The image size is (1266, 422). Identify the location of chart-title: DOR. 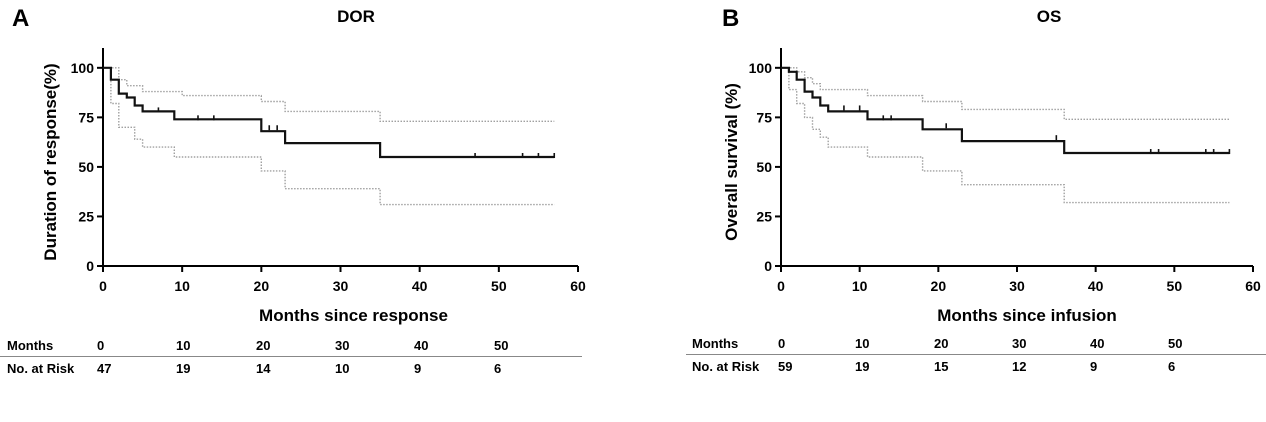
(356, 16).